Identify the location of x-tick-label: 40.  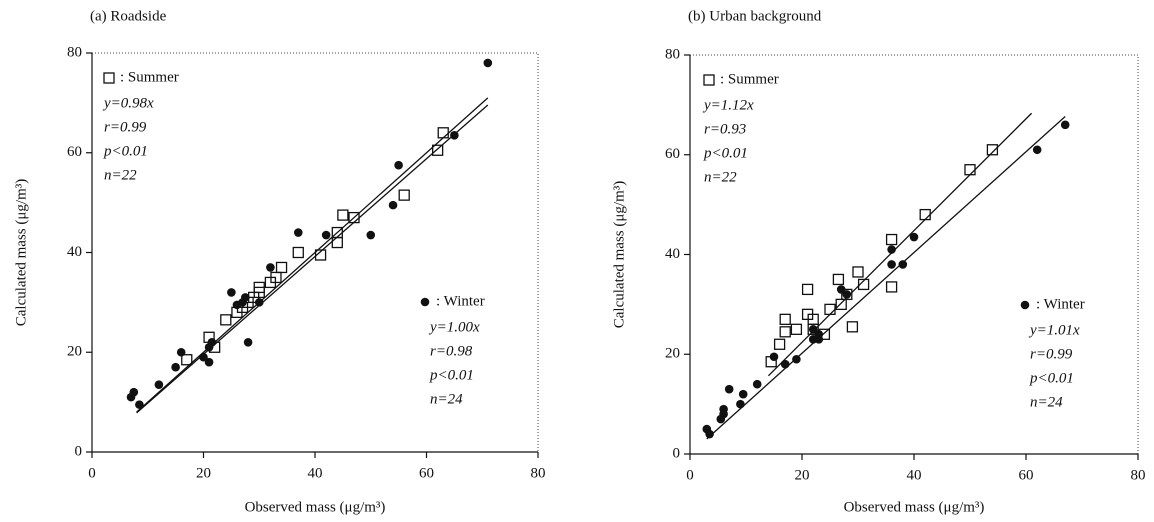
(914, 475).